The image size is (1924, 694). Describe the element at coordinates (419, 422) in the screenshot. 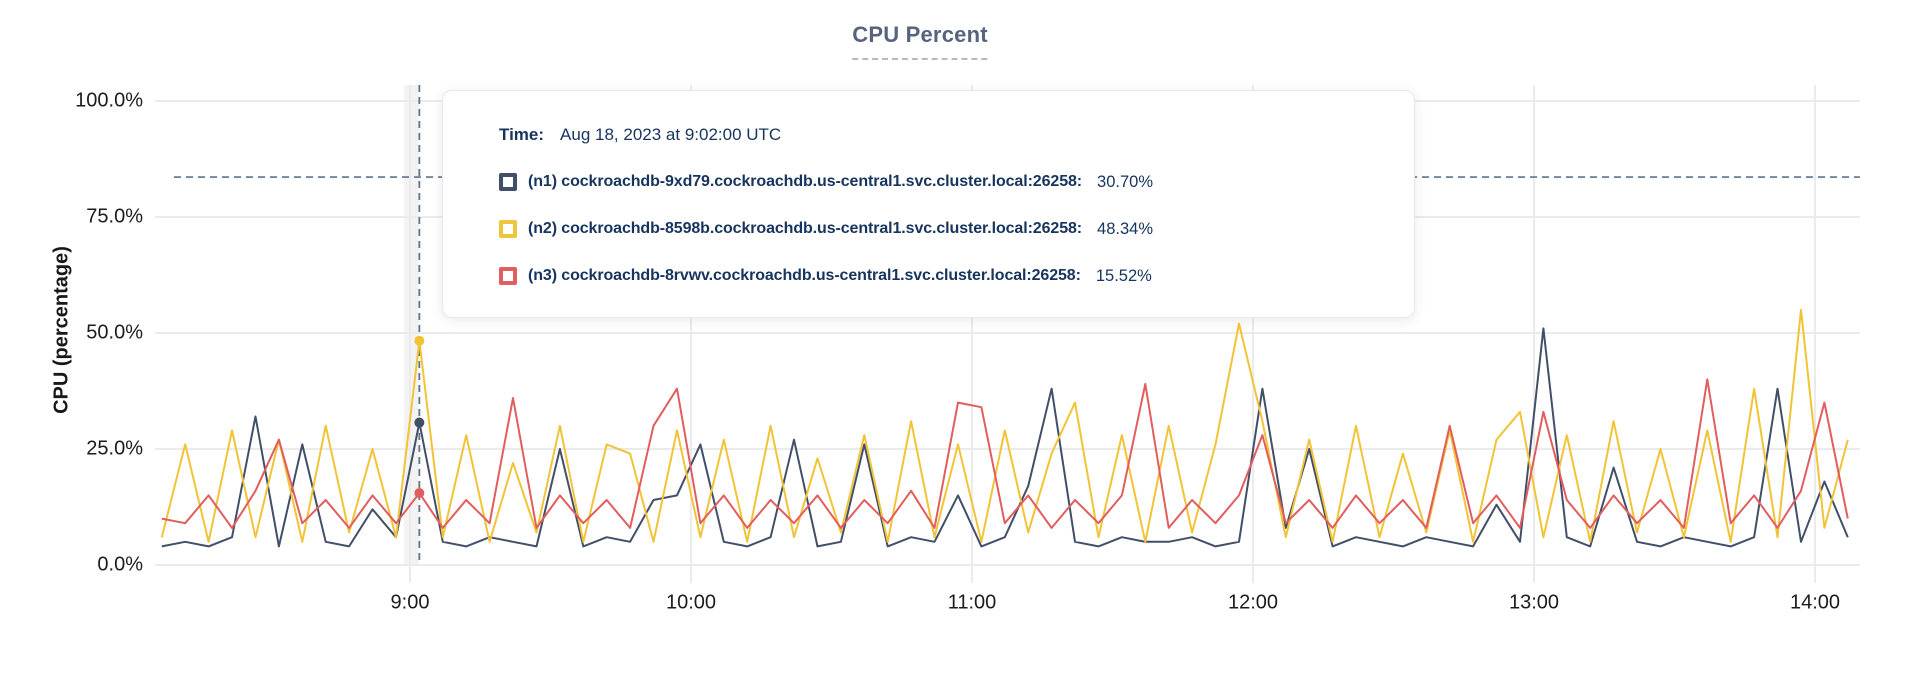

I see `hover-dot-n1` at that location.